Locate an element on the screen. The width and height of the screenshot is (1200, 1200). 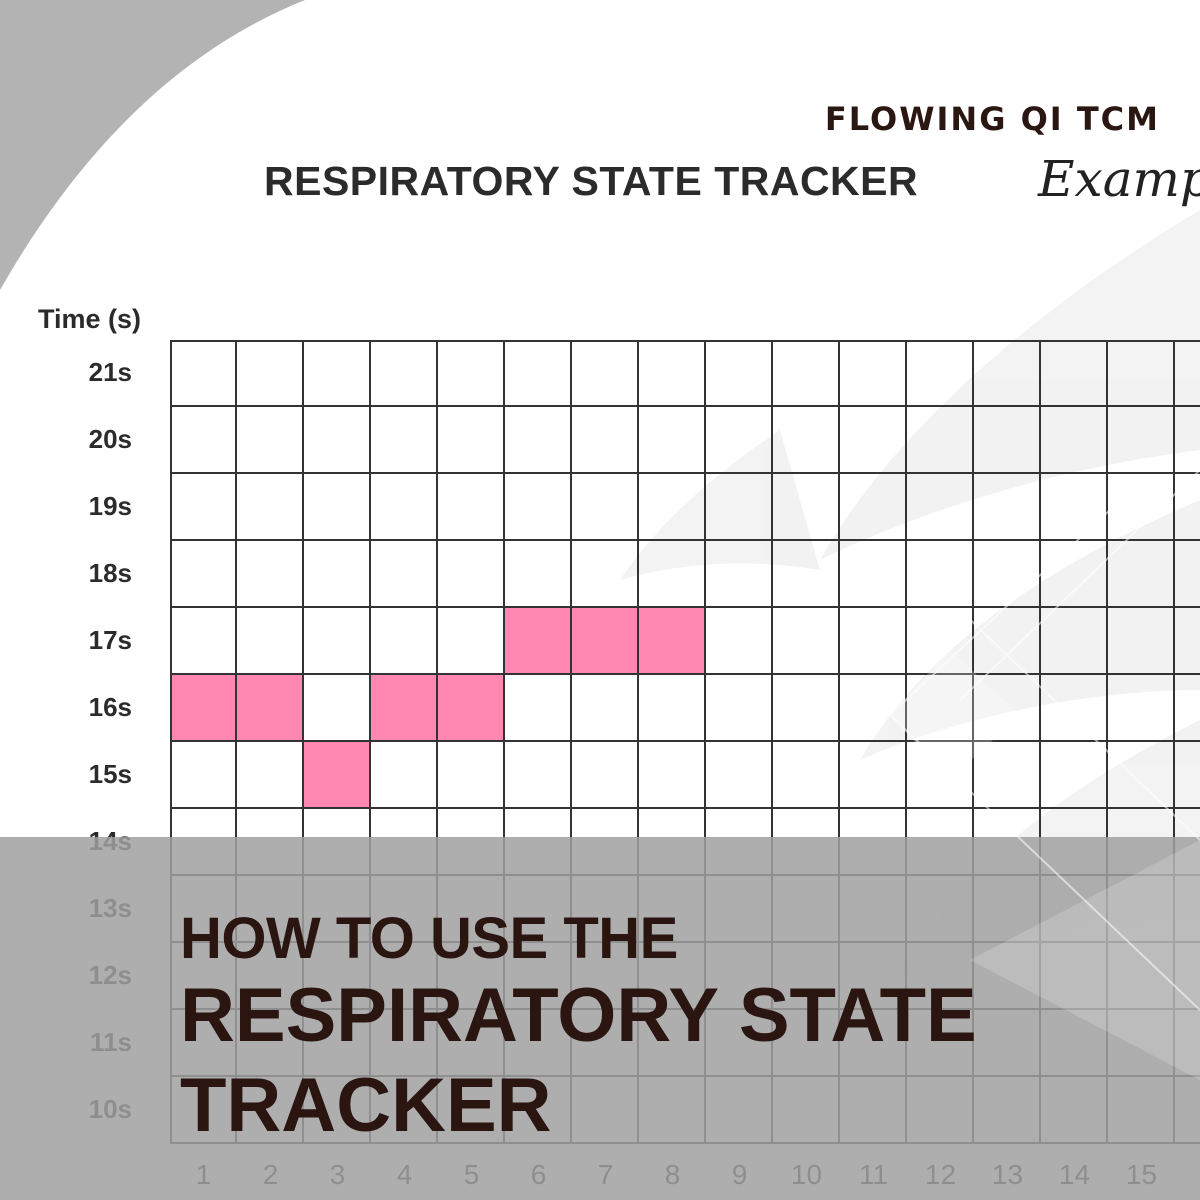
document-example-label: Exampl is located at coordinates (1119, 179).